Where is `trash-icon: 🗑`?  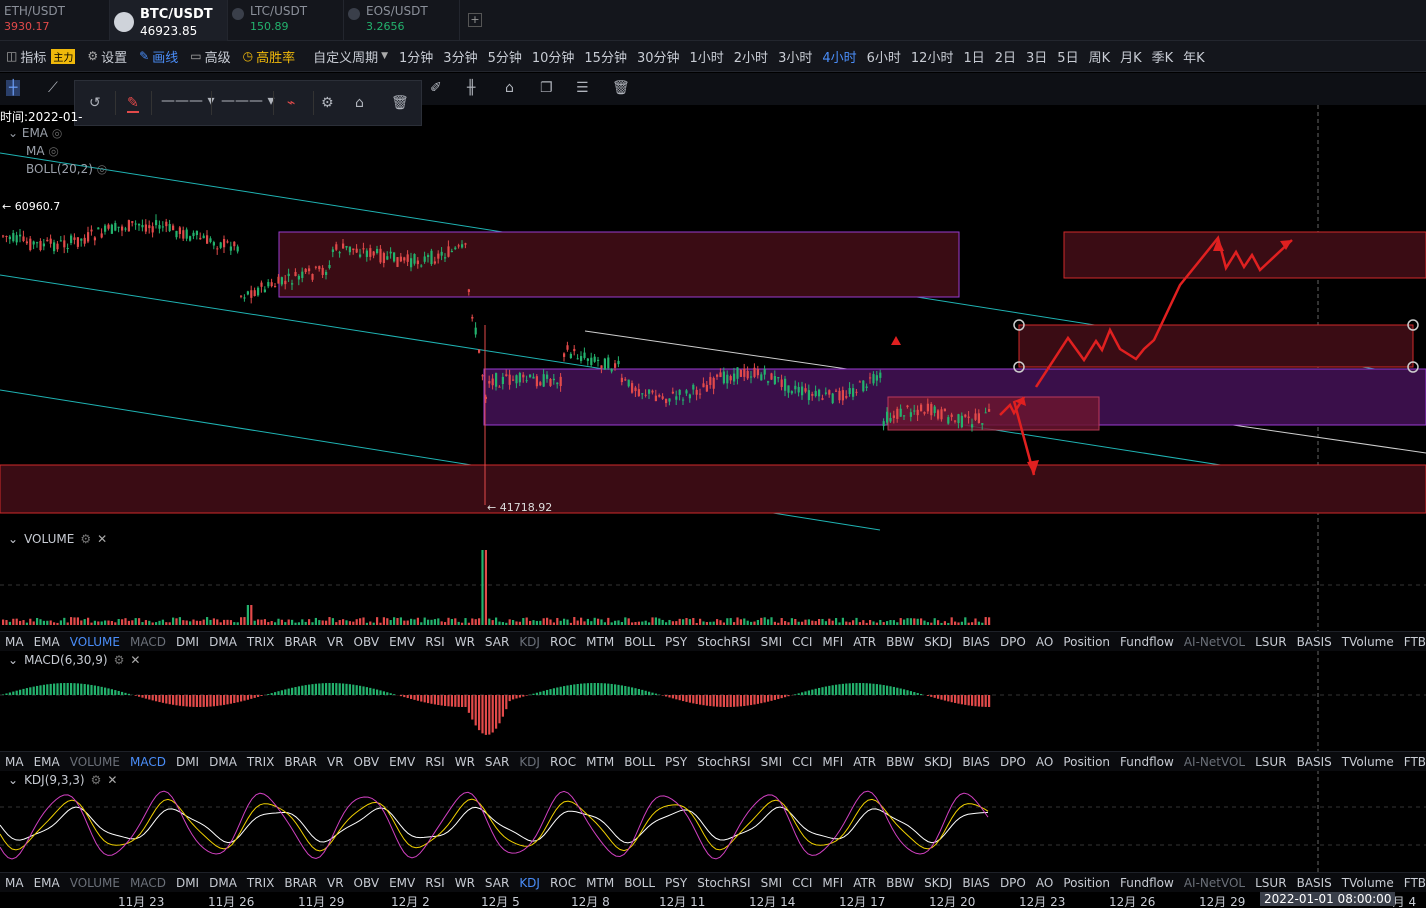
trash-icon: 🗑 is located at coordinates (400, 103).